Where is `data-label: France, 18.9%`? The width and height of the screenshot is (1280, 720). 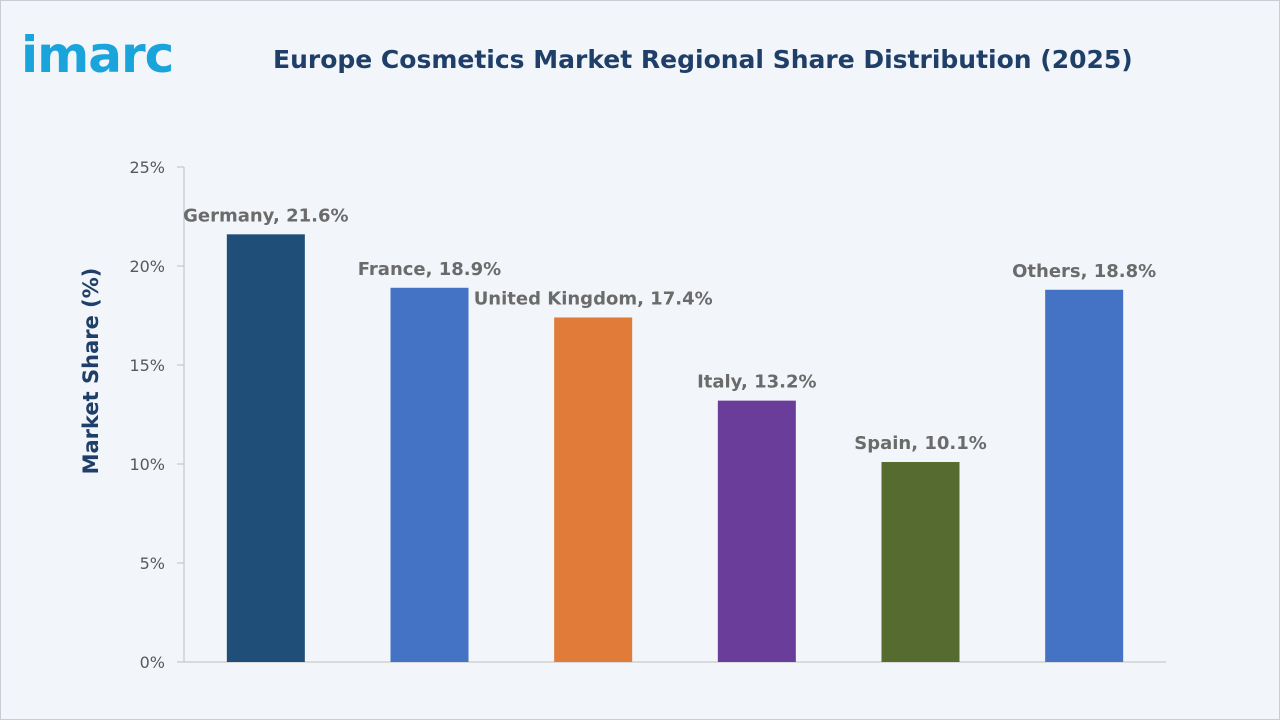
data-label: France, 18.9% is located at coordinates (429, 269).